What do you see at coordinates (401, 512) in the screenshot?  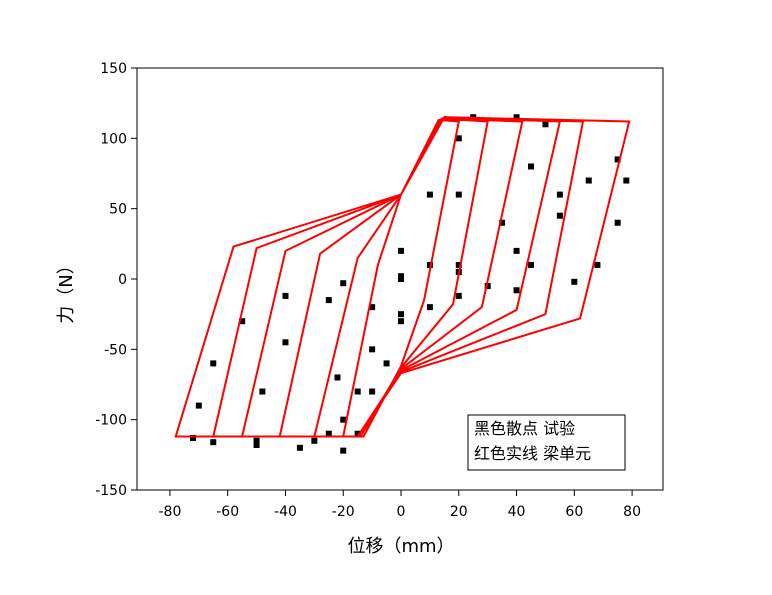 I see `x-tick-label: 0` at bounding box center [401, 512].